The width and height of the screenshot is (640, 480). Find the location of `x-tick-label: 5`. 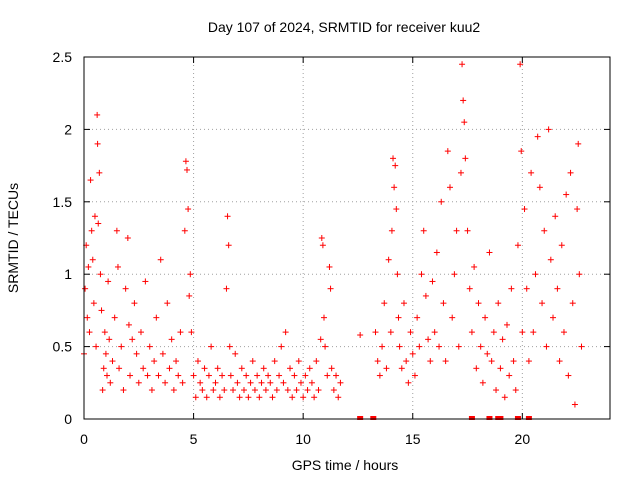

x-tick-label: 5 is located at coordinates (194, 439).